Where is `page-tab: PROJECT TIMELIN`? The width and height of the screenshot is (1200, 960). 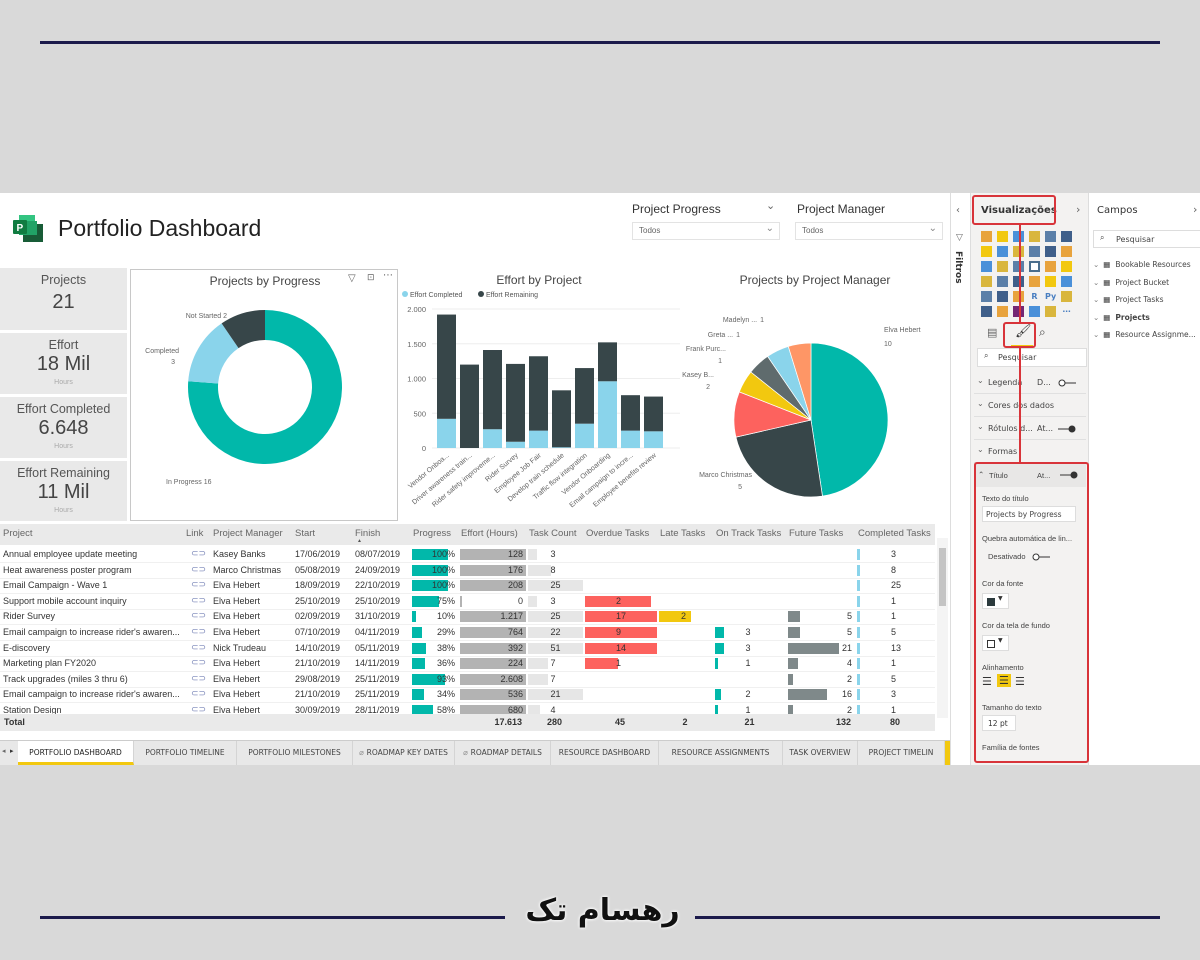
page-tab: PROJECT TIMELIN is located at coordinates (901, 753).